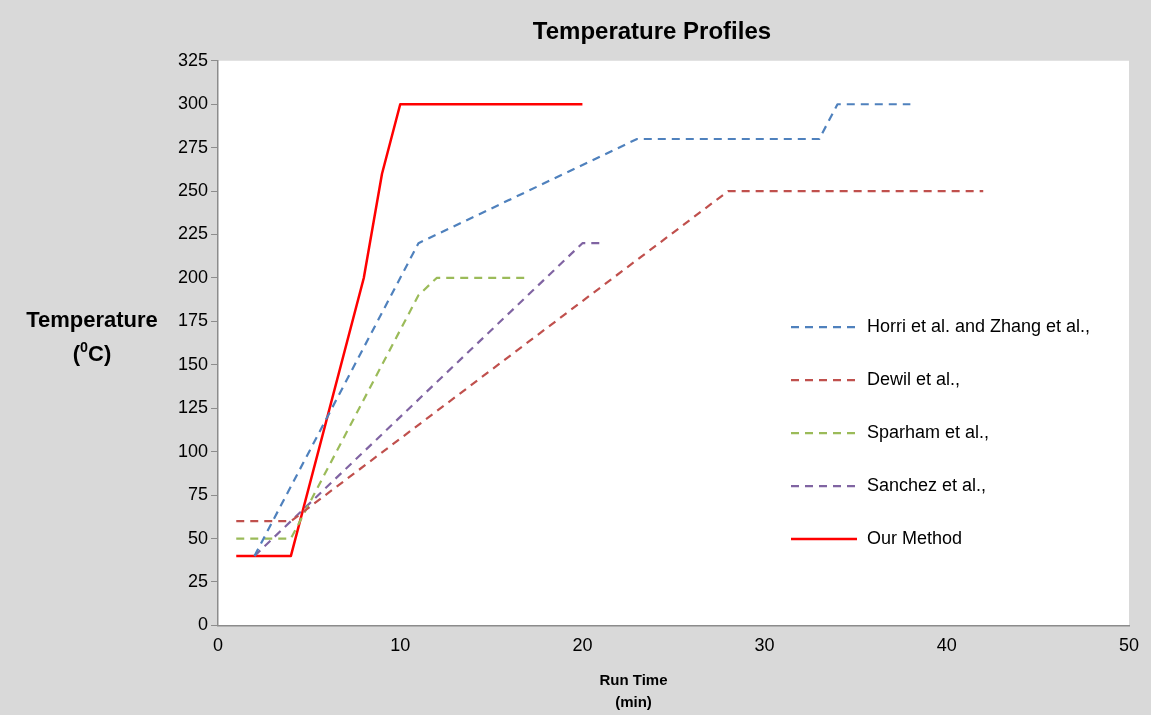 The image size is (1151, 715). I want to click on y-tick-label: 275, so click(193, 146).